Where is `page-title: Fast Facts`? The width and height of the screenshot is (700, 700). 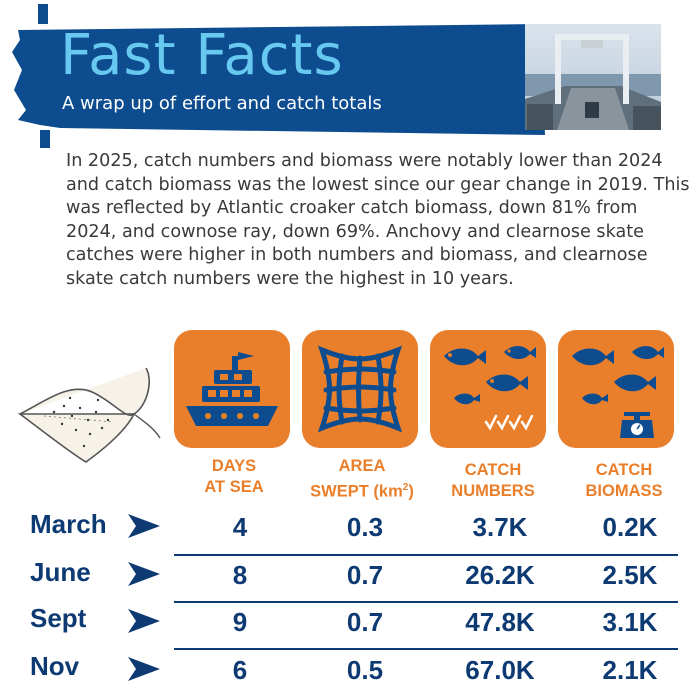 page-title: Fast Facts is located at coordinates (202, 55).